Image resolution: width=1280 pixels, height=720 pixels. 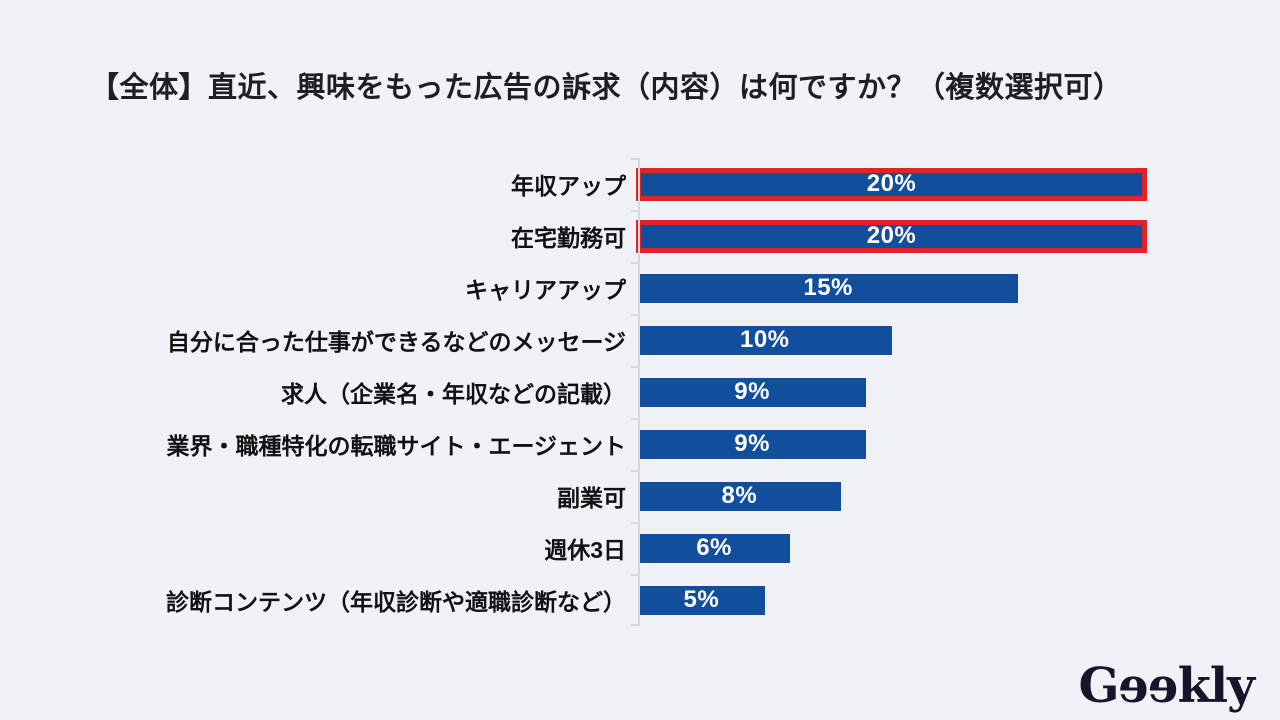 I want to click on logo-part-reversed-ee: ee, so click(x=1148, y=686).